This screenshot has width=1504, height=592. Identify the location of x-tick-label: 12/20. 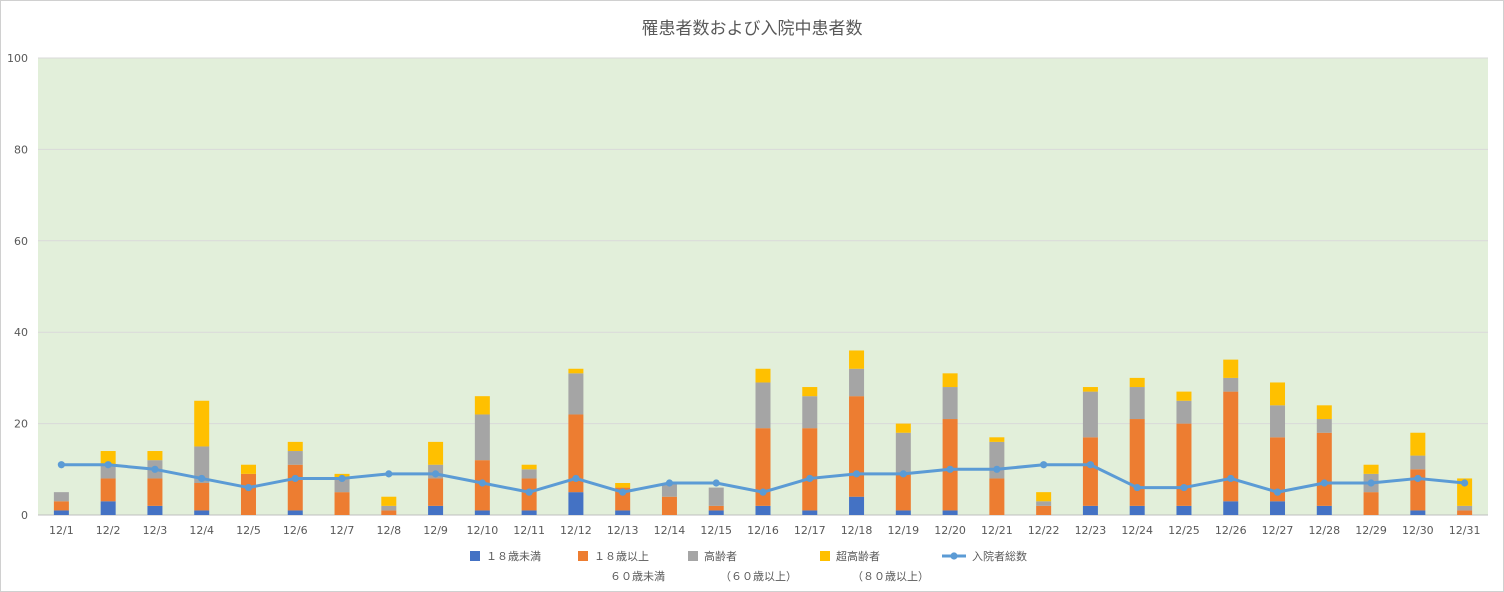
(950, 530).